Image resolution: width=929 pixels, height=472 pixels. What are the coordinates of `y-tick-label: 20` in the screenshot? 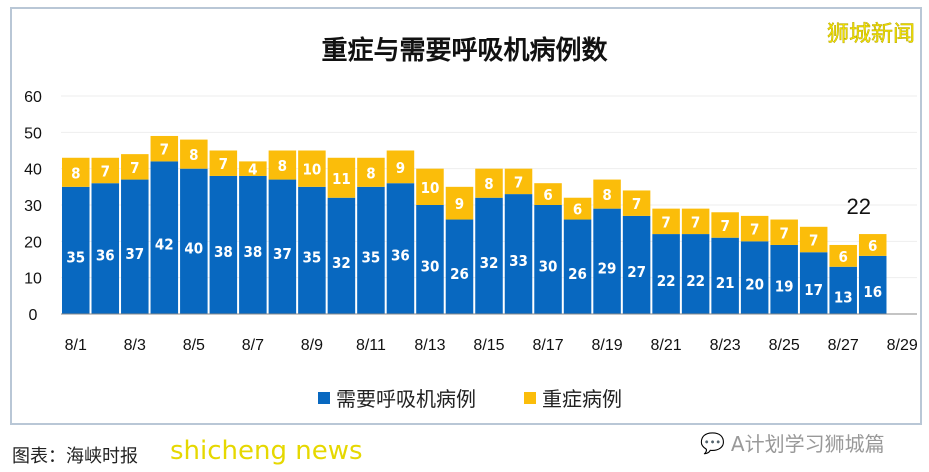 It's located at (33, 242).